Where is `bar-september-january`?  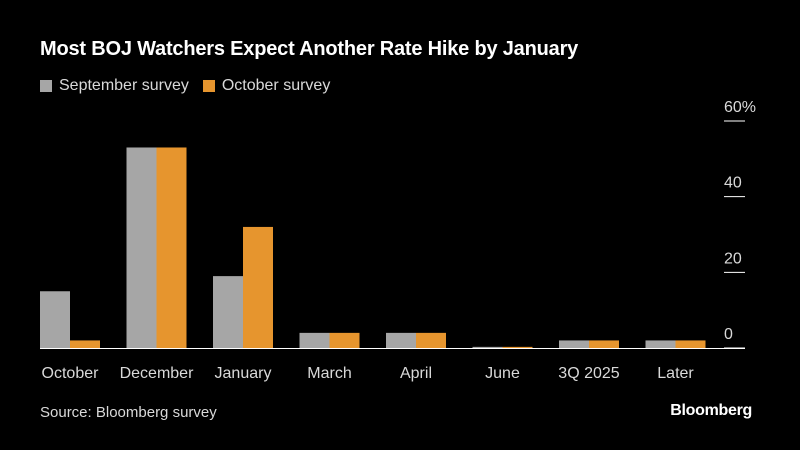
bar-september-january is located at coordinates (228, 312).